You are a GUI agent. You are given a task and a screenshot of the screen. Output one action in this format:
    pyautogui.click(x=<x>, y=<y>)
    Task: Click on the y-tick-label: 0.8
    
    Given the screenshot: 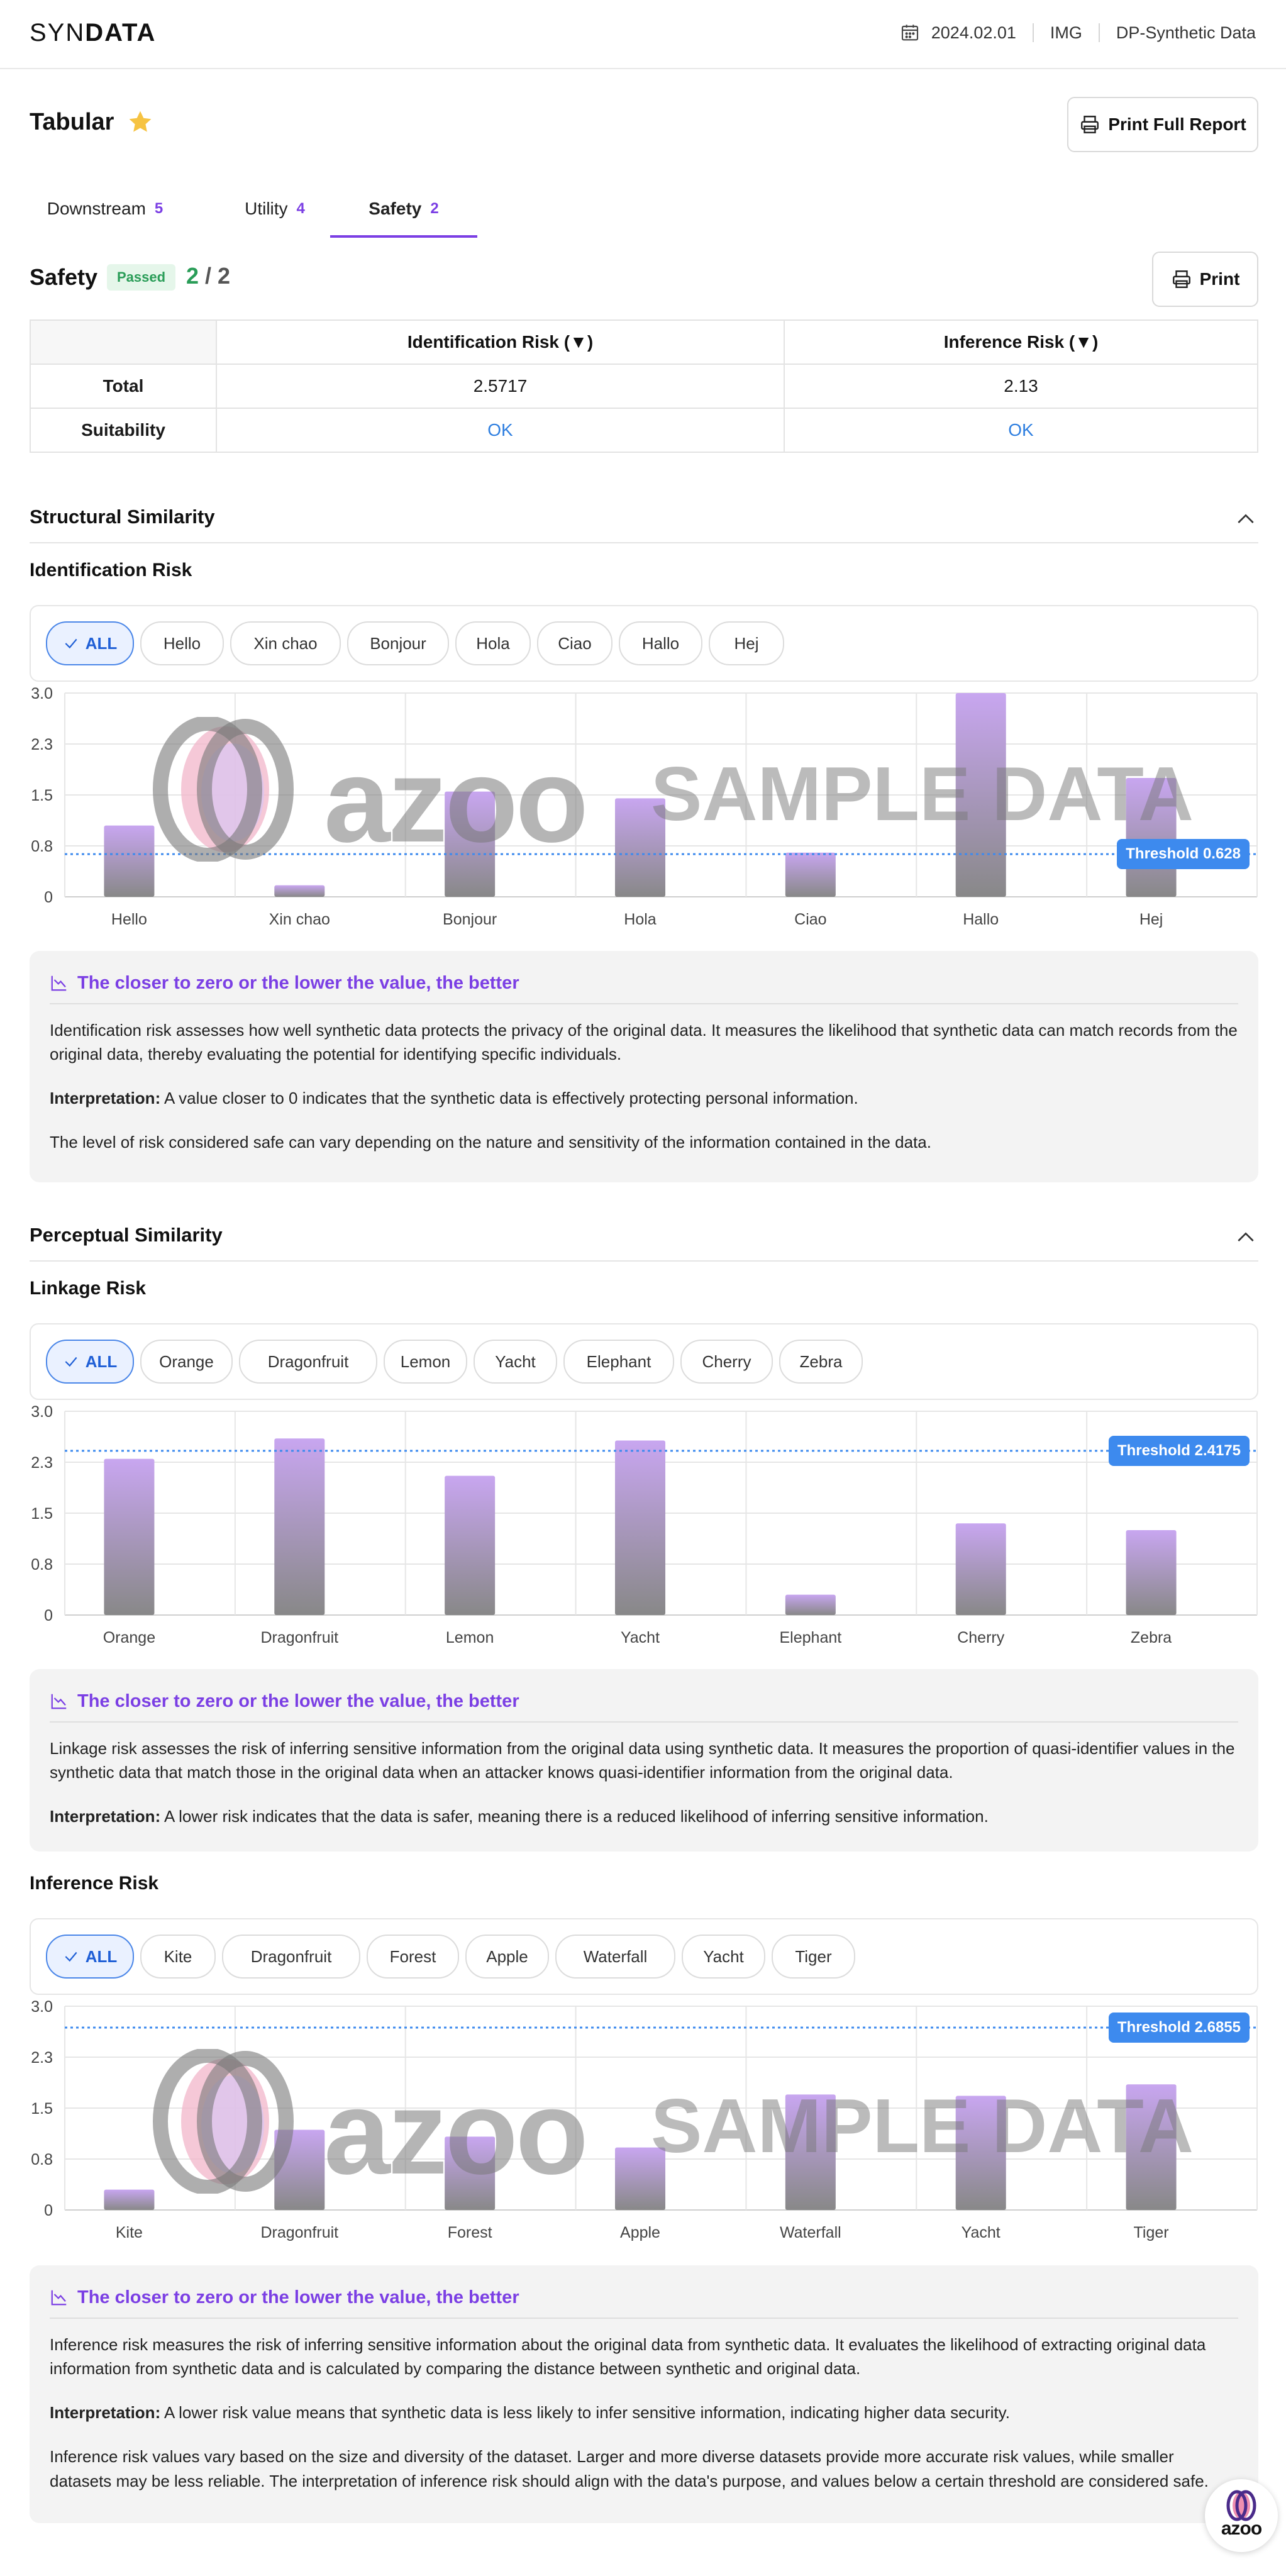 What is the action you would take?
    pyautogui.click(x=42, y=1565)
    